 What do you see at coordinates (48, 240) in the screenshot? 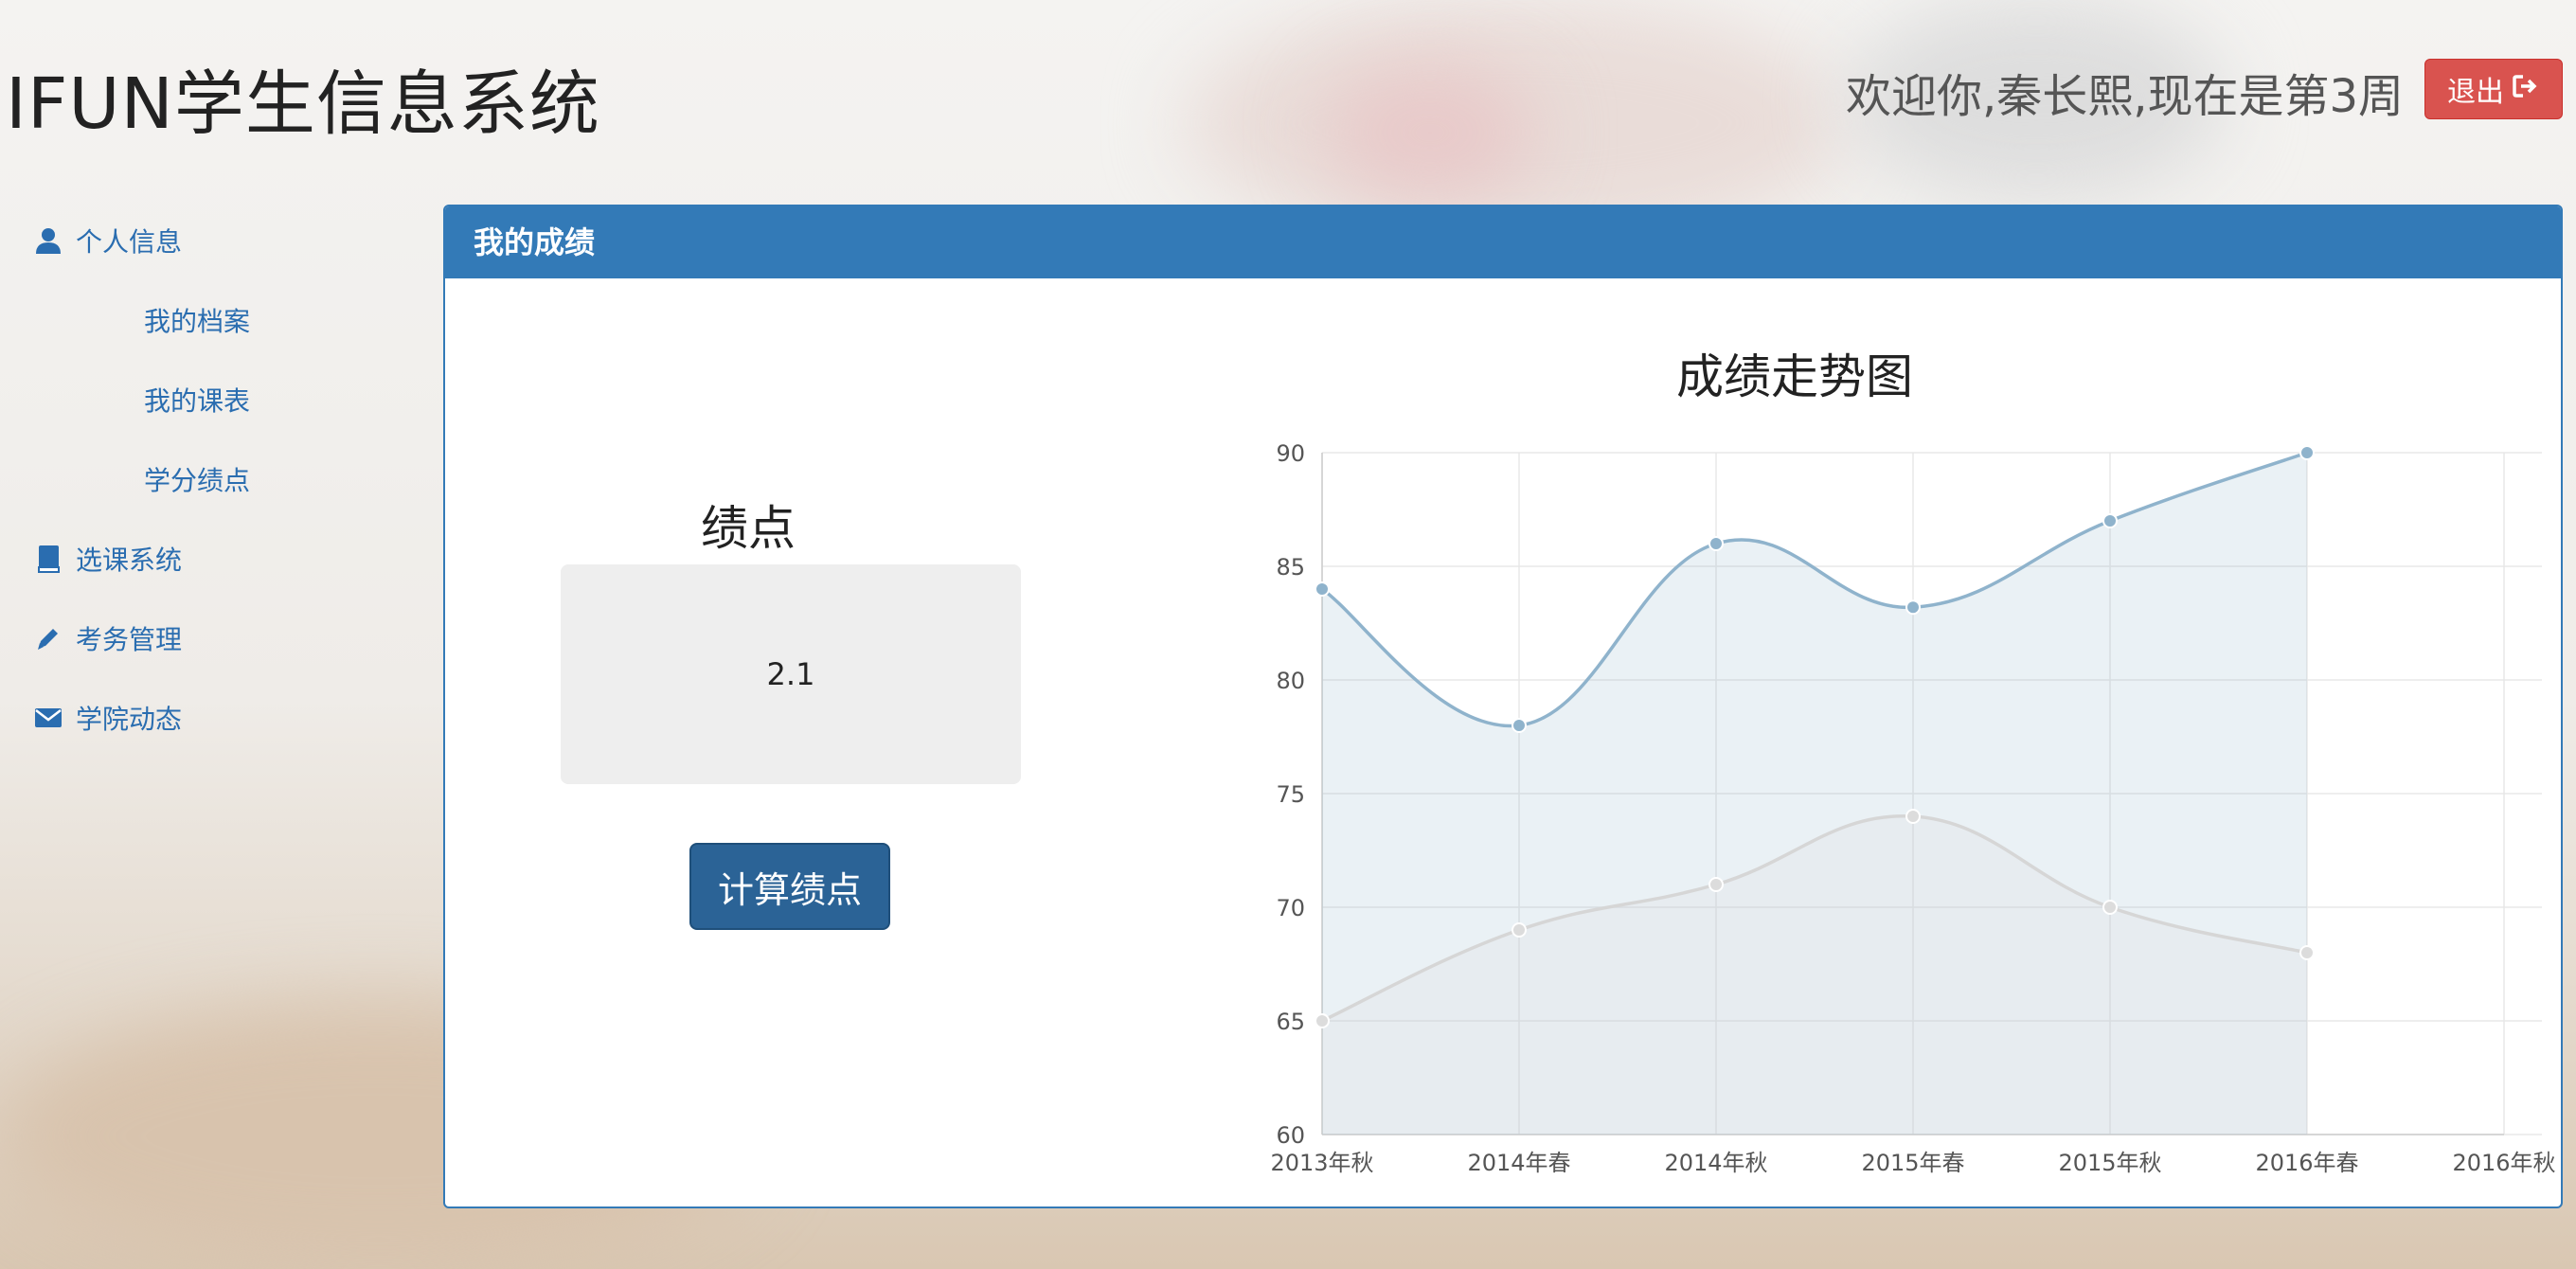
I see `user-icon` at bounding box center [48, 240].